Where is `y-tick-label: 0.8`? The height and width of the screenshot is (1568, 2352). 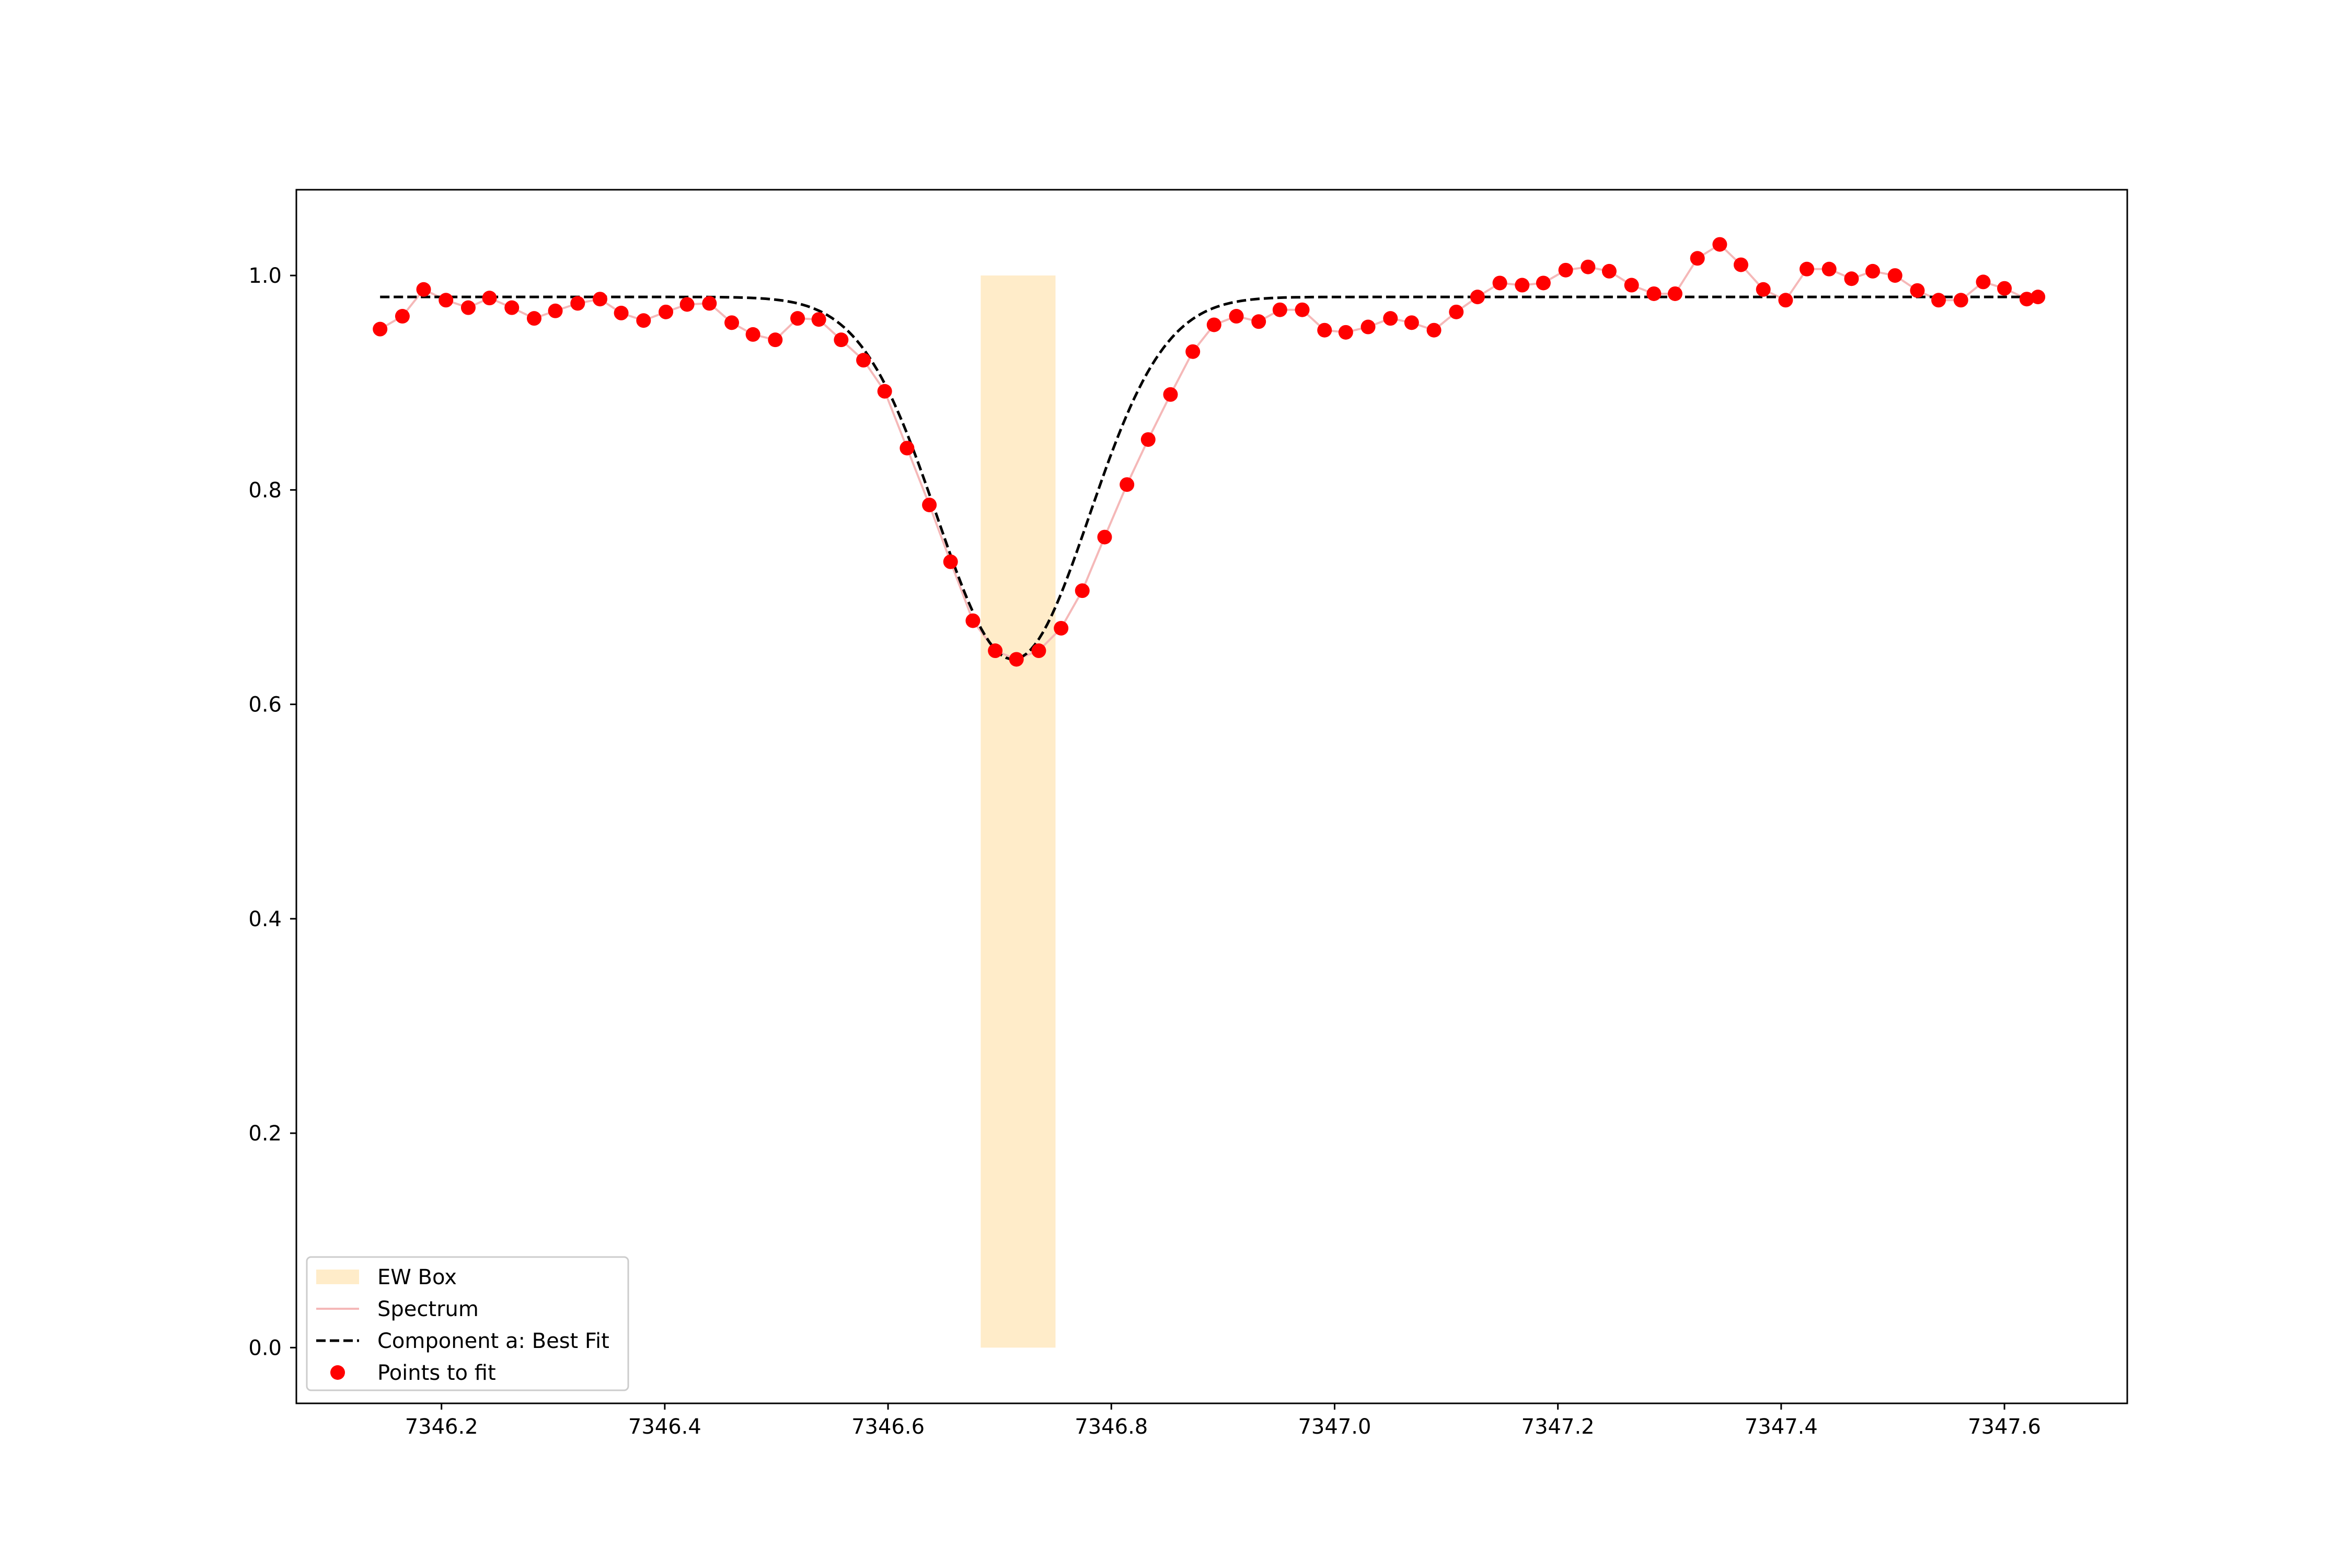
y-tick-label: 0.8 is located at coordinates (265, 490).